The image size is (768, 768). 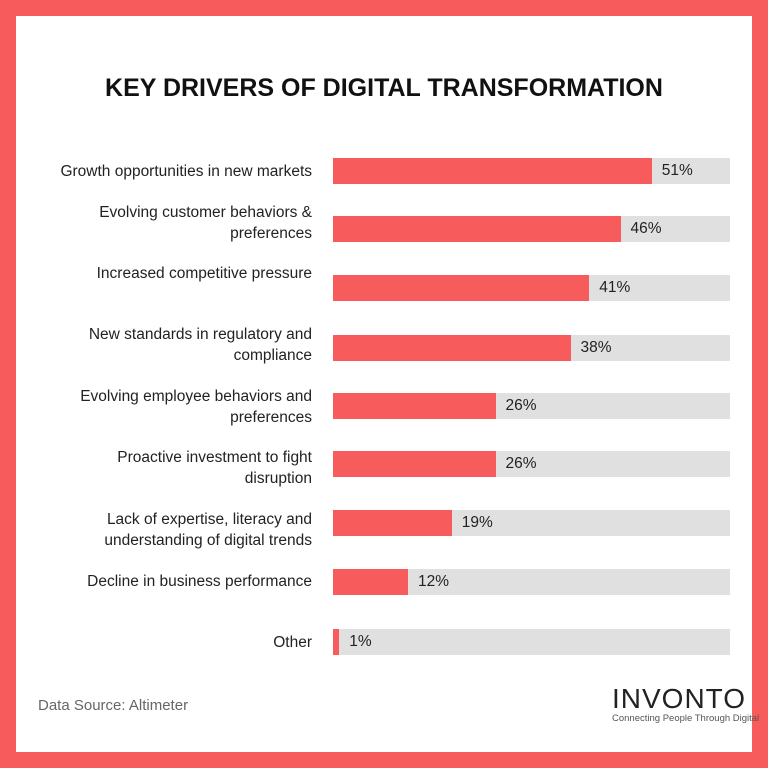 What do you see at coordinates (434, 581) in the screenshot?
I see `data-label: 12%` at bounding box center [434, 581].